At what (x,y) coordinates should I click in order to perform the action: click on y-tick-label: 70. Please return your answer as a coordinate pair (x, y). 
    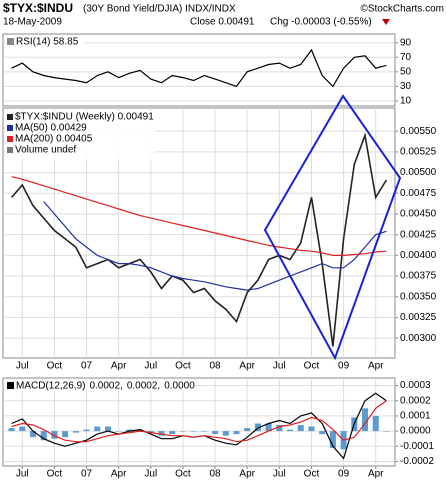
    Looking at the image, I should click on (406, 57).